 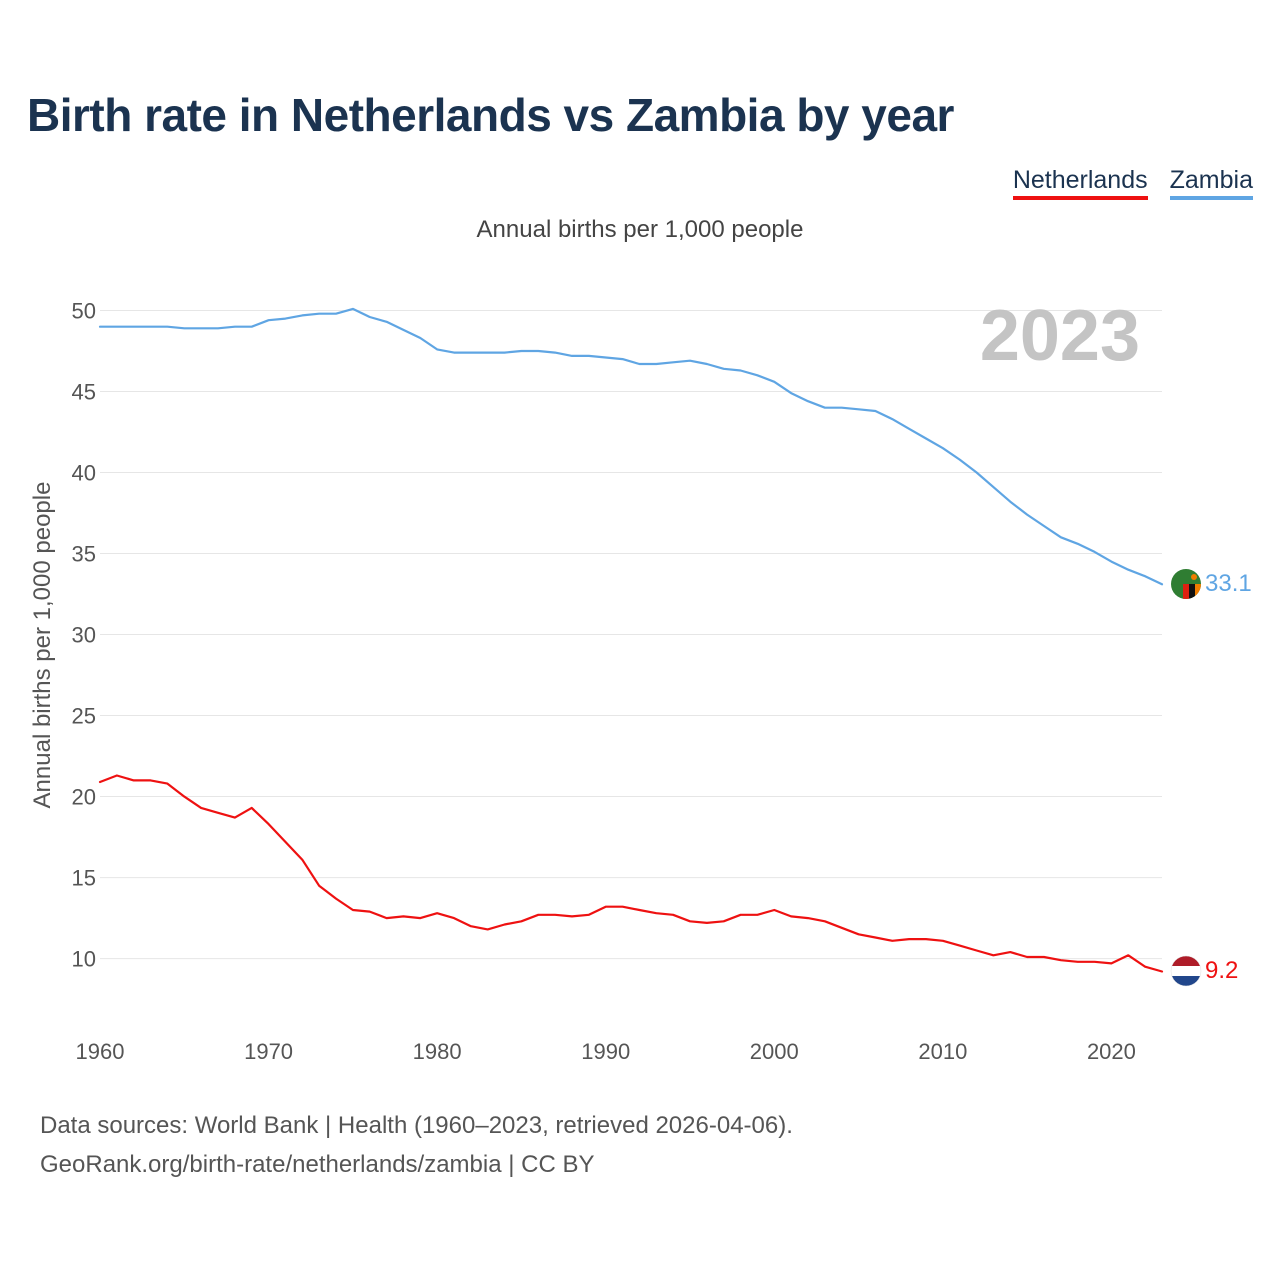 I want to click on legend-item-netherlands: Netherlands, so click(x=1080, y=183).